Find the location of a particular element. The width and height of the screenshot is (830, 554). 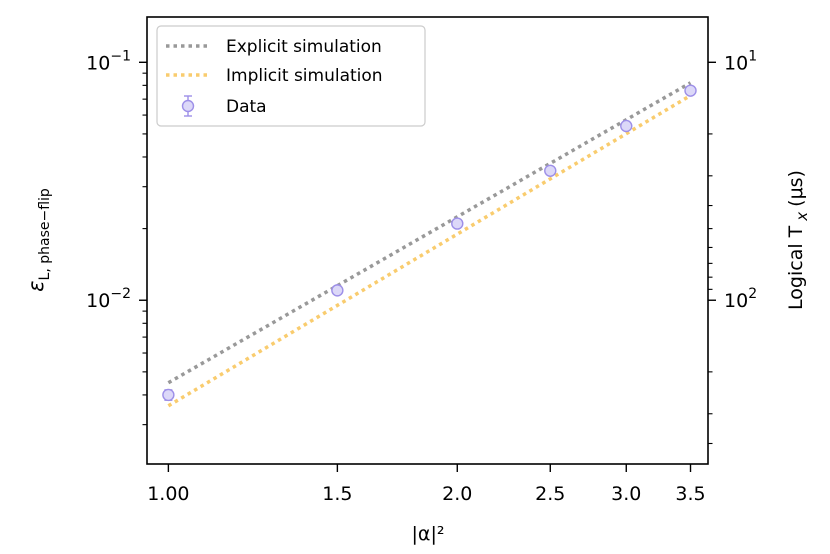

legend-box is located at coordinates (291, 76).